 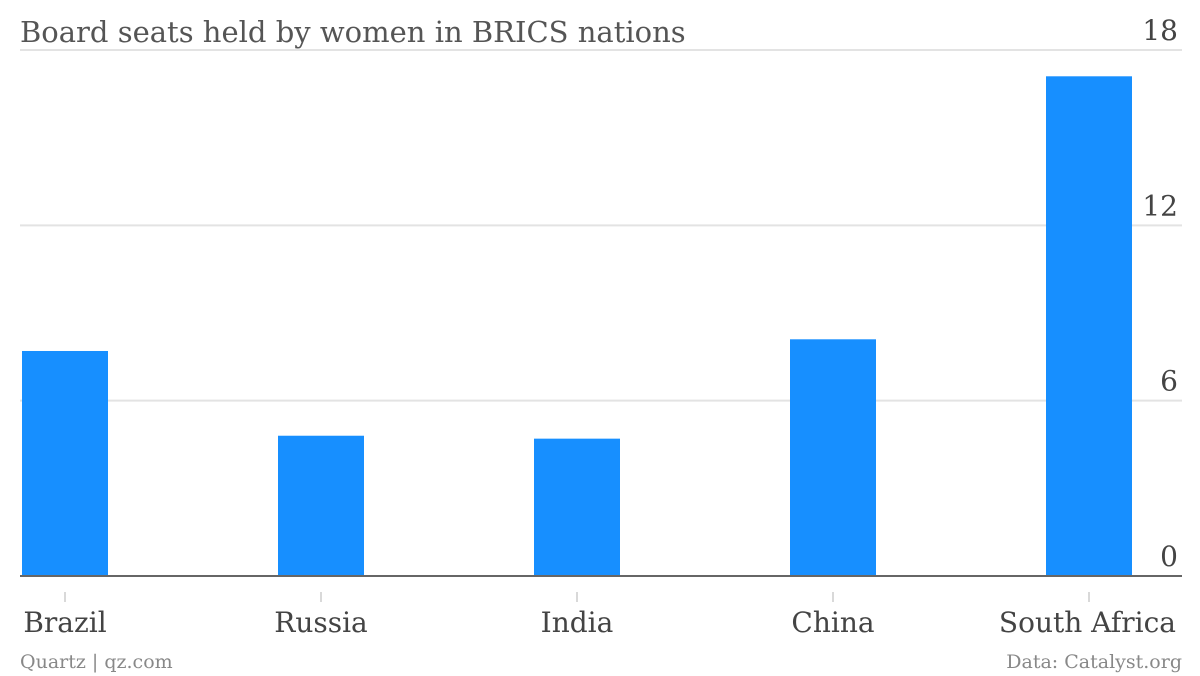 I want to click on x-axis-ticks: Brazil Russia India China South Africa, so click(x=599, y=615).